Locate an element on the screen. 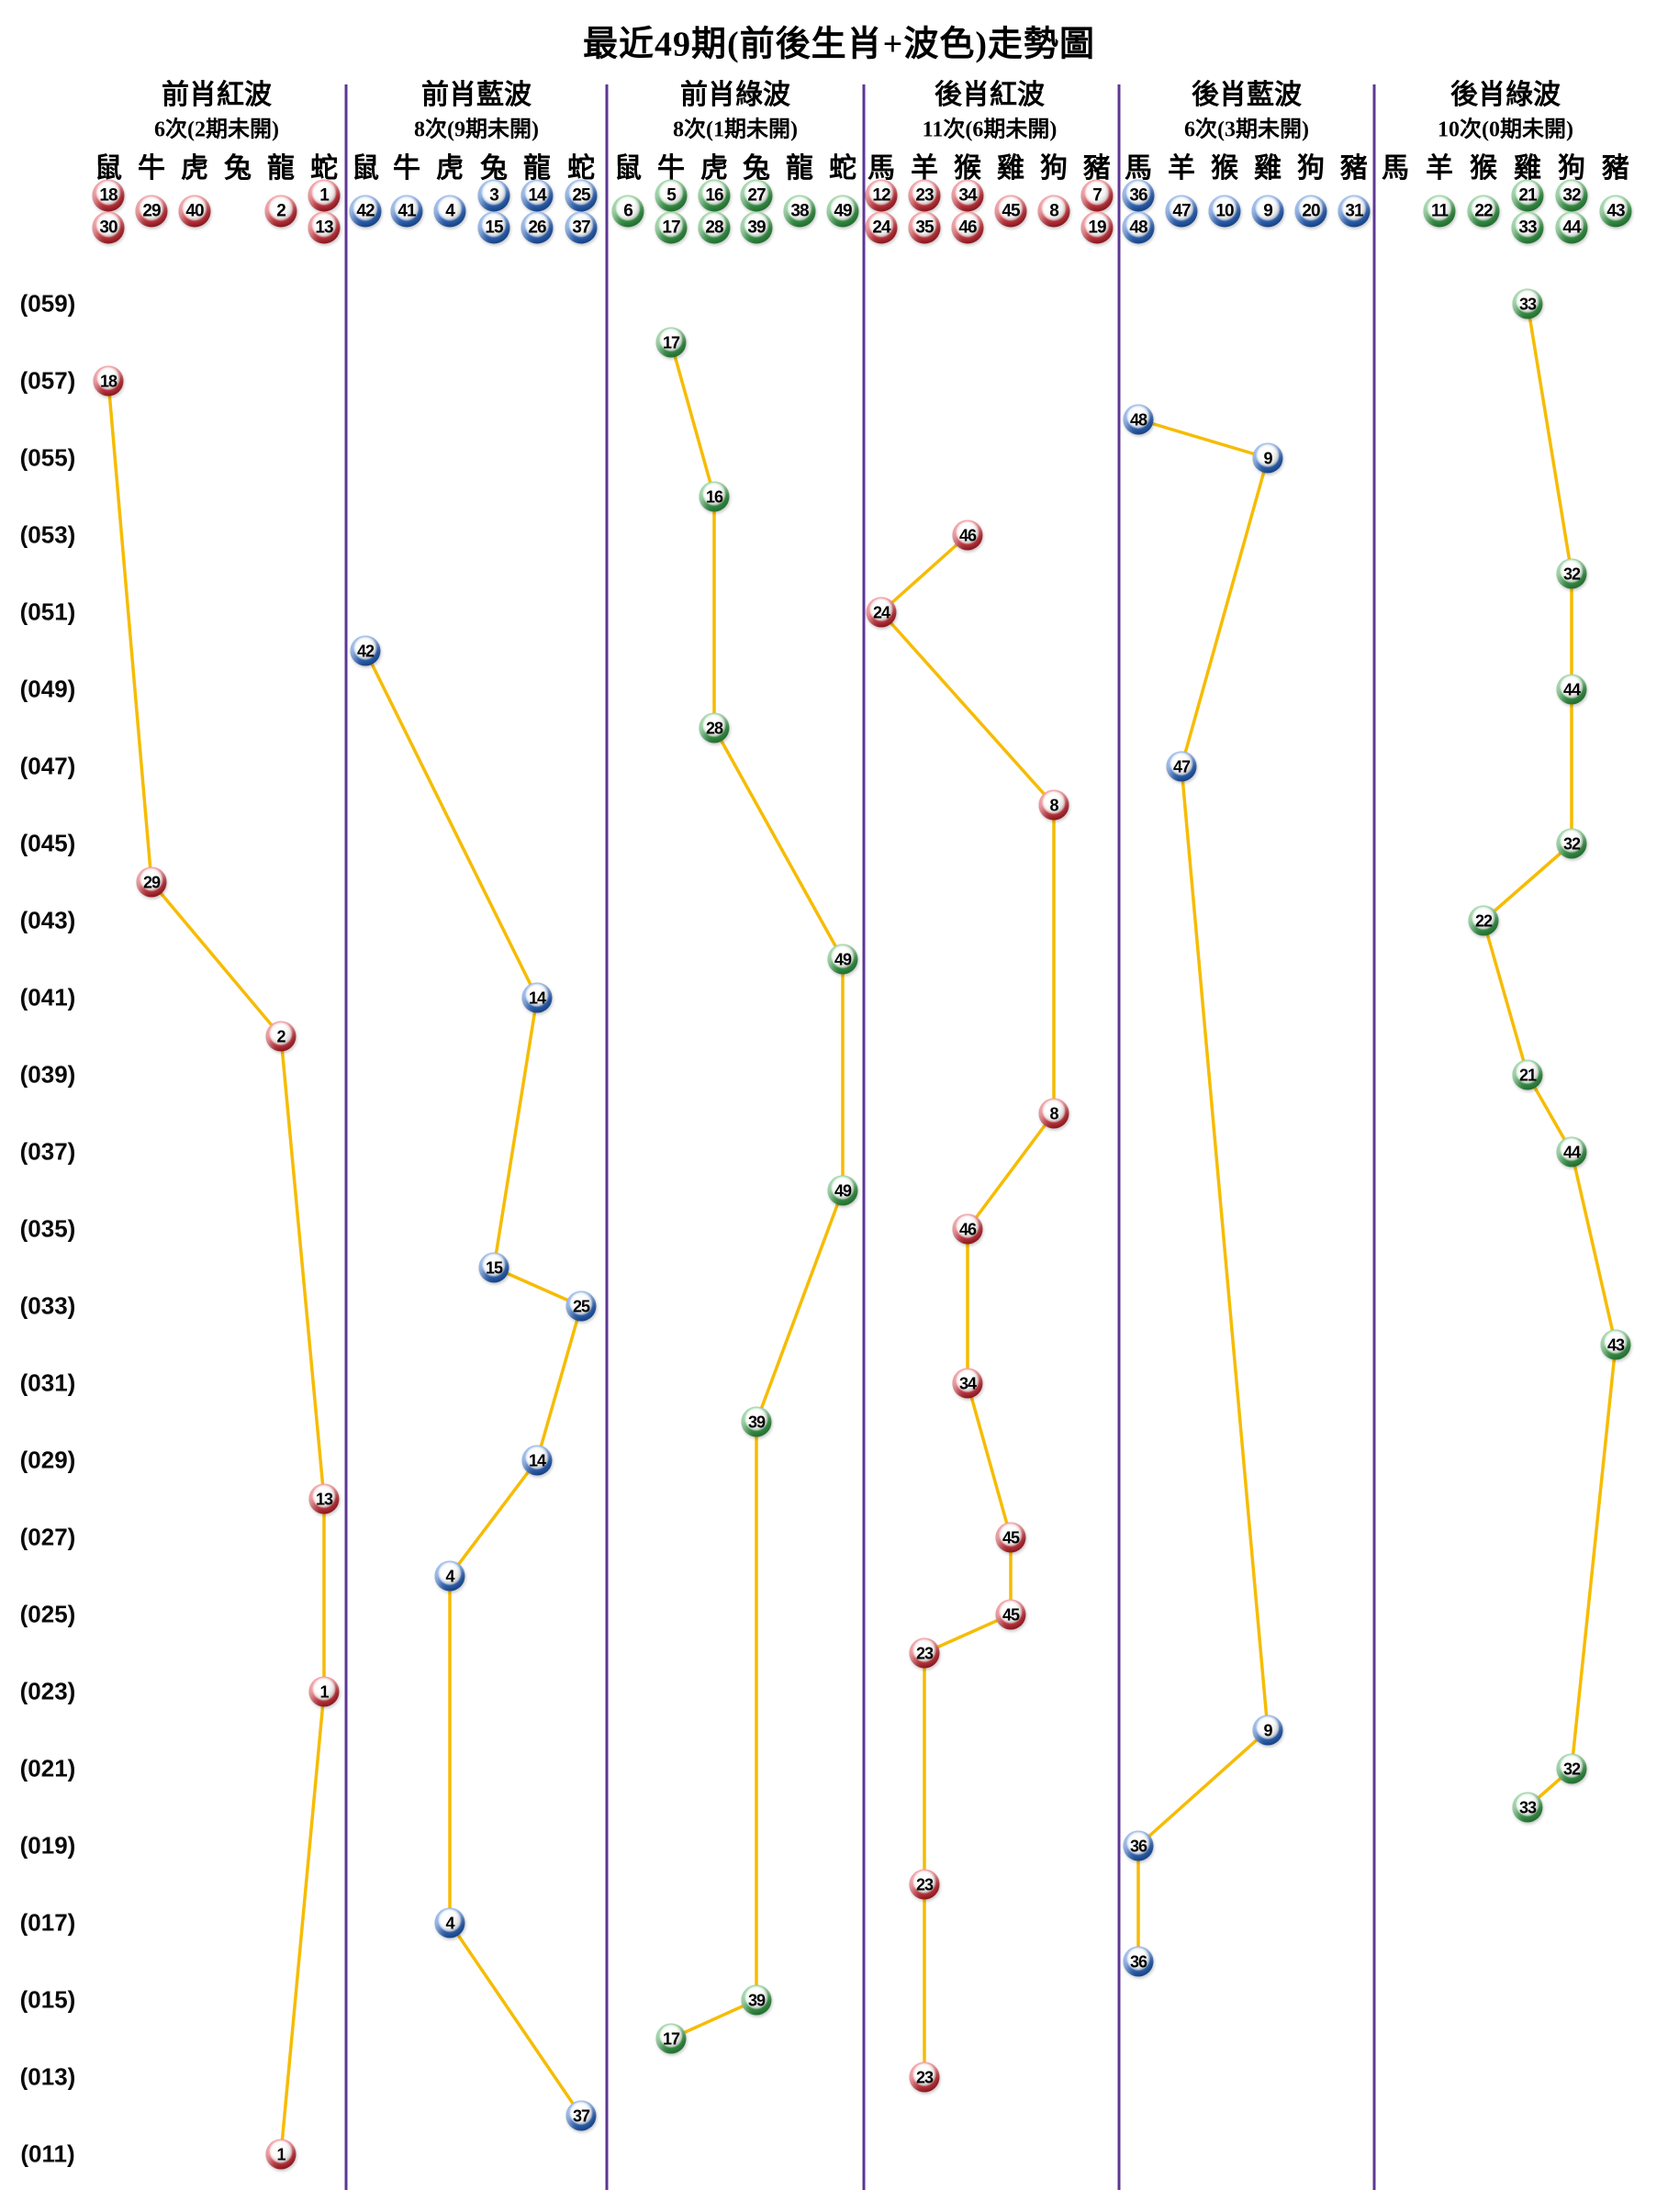  chart-ball: 9 is located at coordinates (1267, 1730).